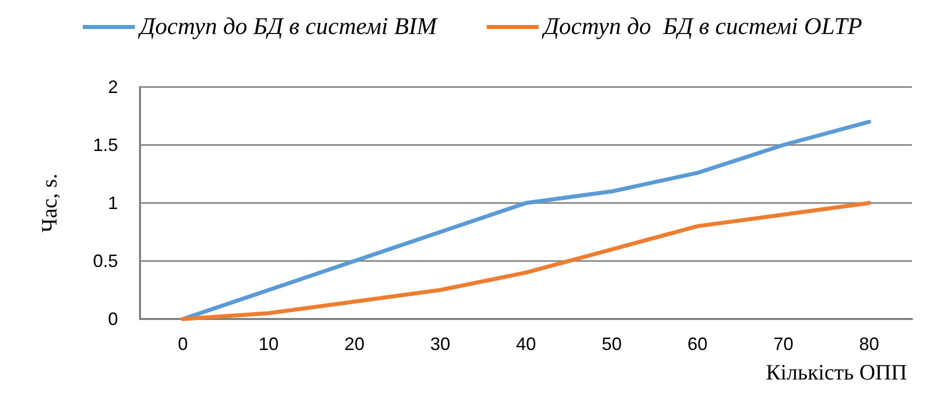 The height and width of the screenshot is (409, 945). I want to click on legend-label: Доступ до БД в системі BIM, so click(288, 27).